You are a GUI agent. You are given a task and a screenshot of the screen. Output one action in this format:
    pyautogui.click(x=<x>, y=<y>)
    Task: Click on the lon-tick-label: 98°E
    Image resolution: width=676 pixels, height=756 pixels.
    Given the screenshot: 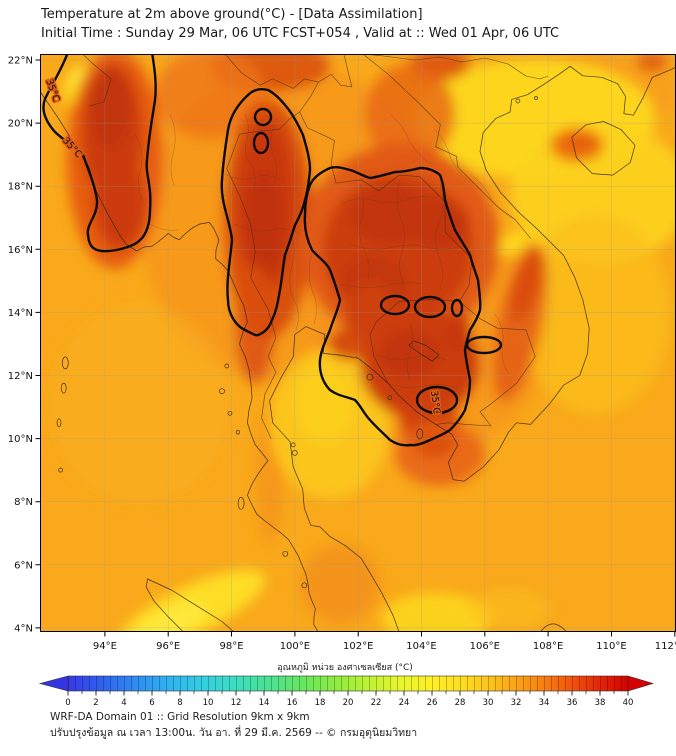 What is the action you would take?
    pyautogui.click(x=231, y=646)
    